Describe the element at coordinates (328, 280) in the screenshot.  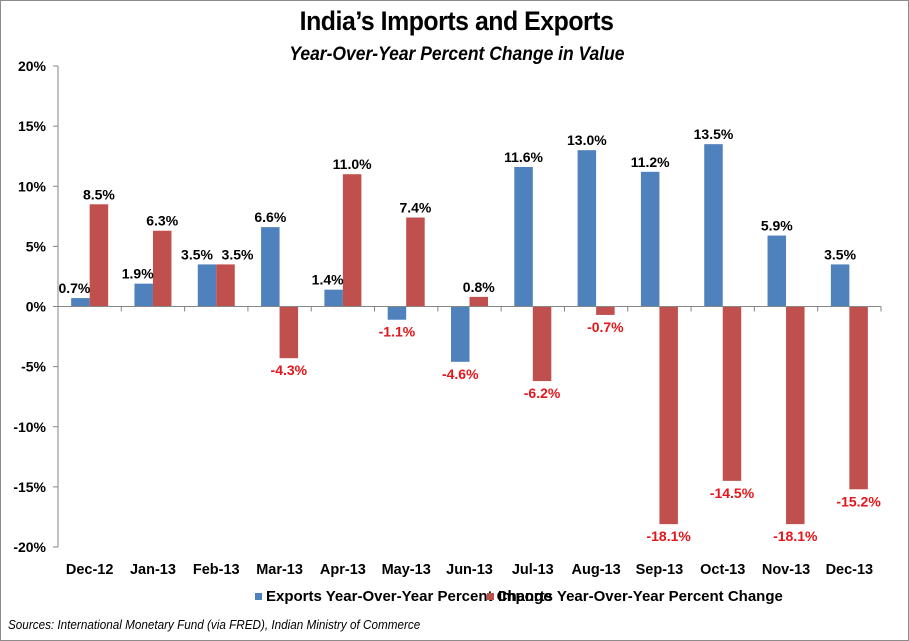
I see `export-data-label: 1.4%` at that location.